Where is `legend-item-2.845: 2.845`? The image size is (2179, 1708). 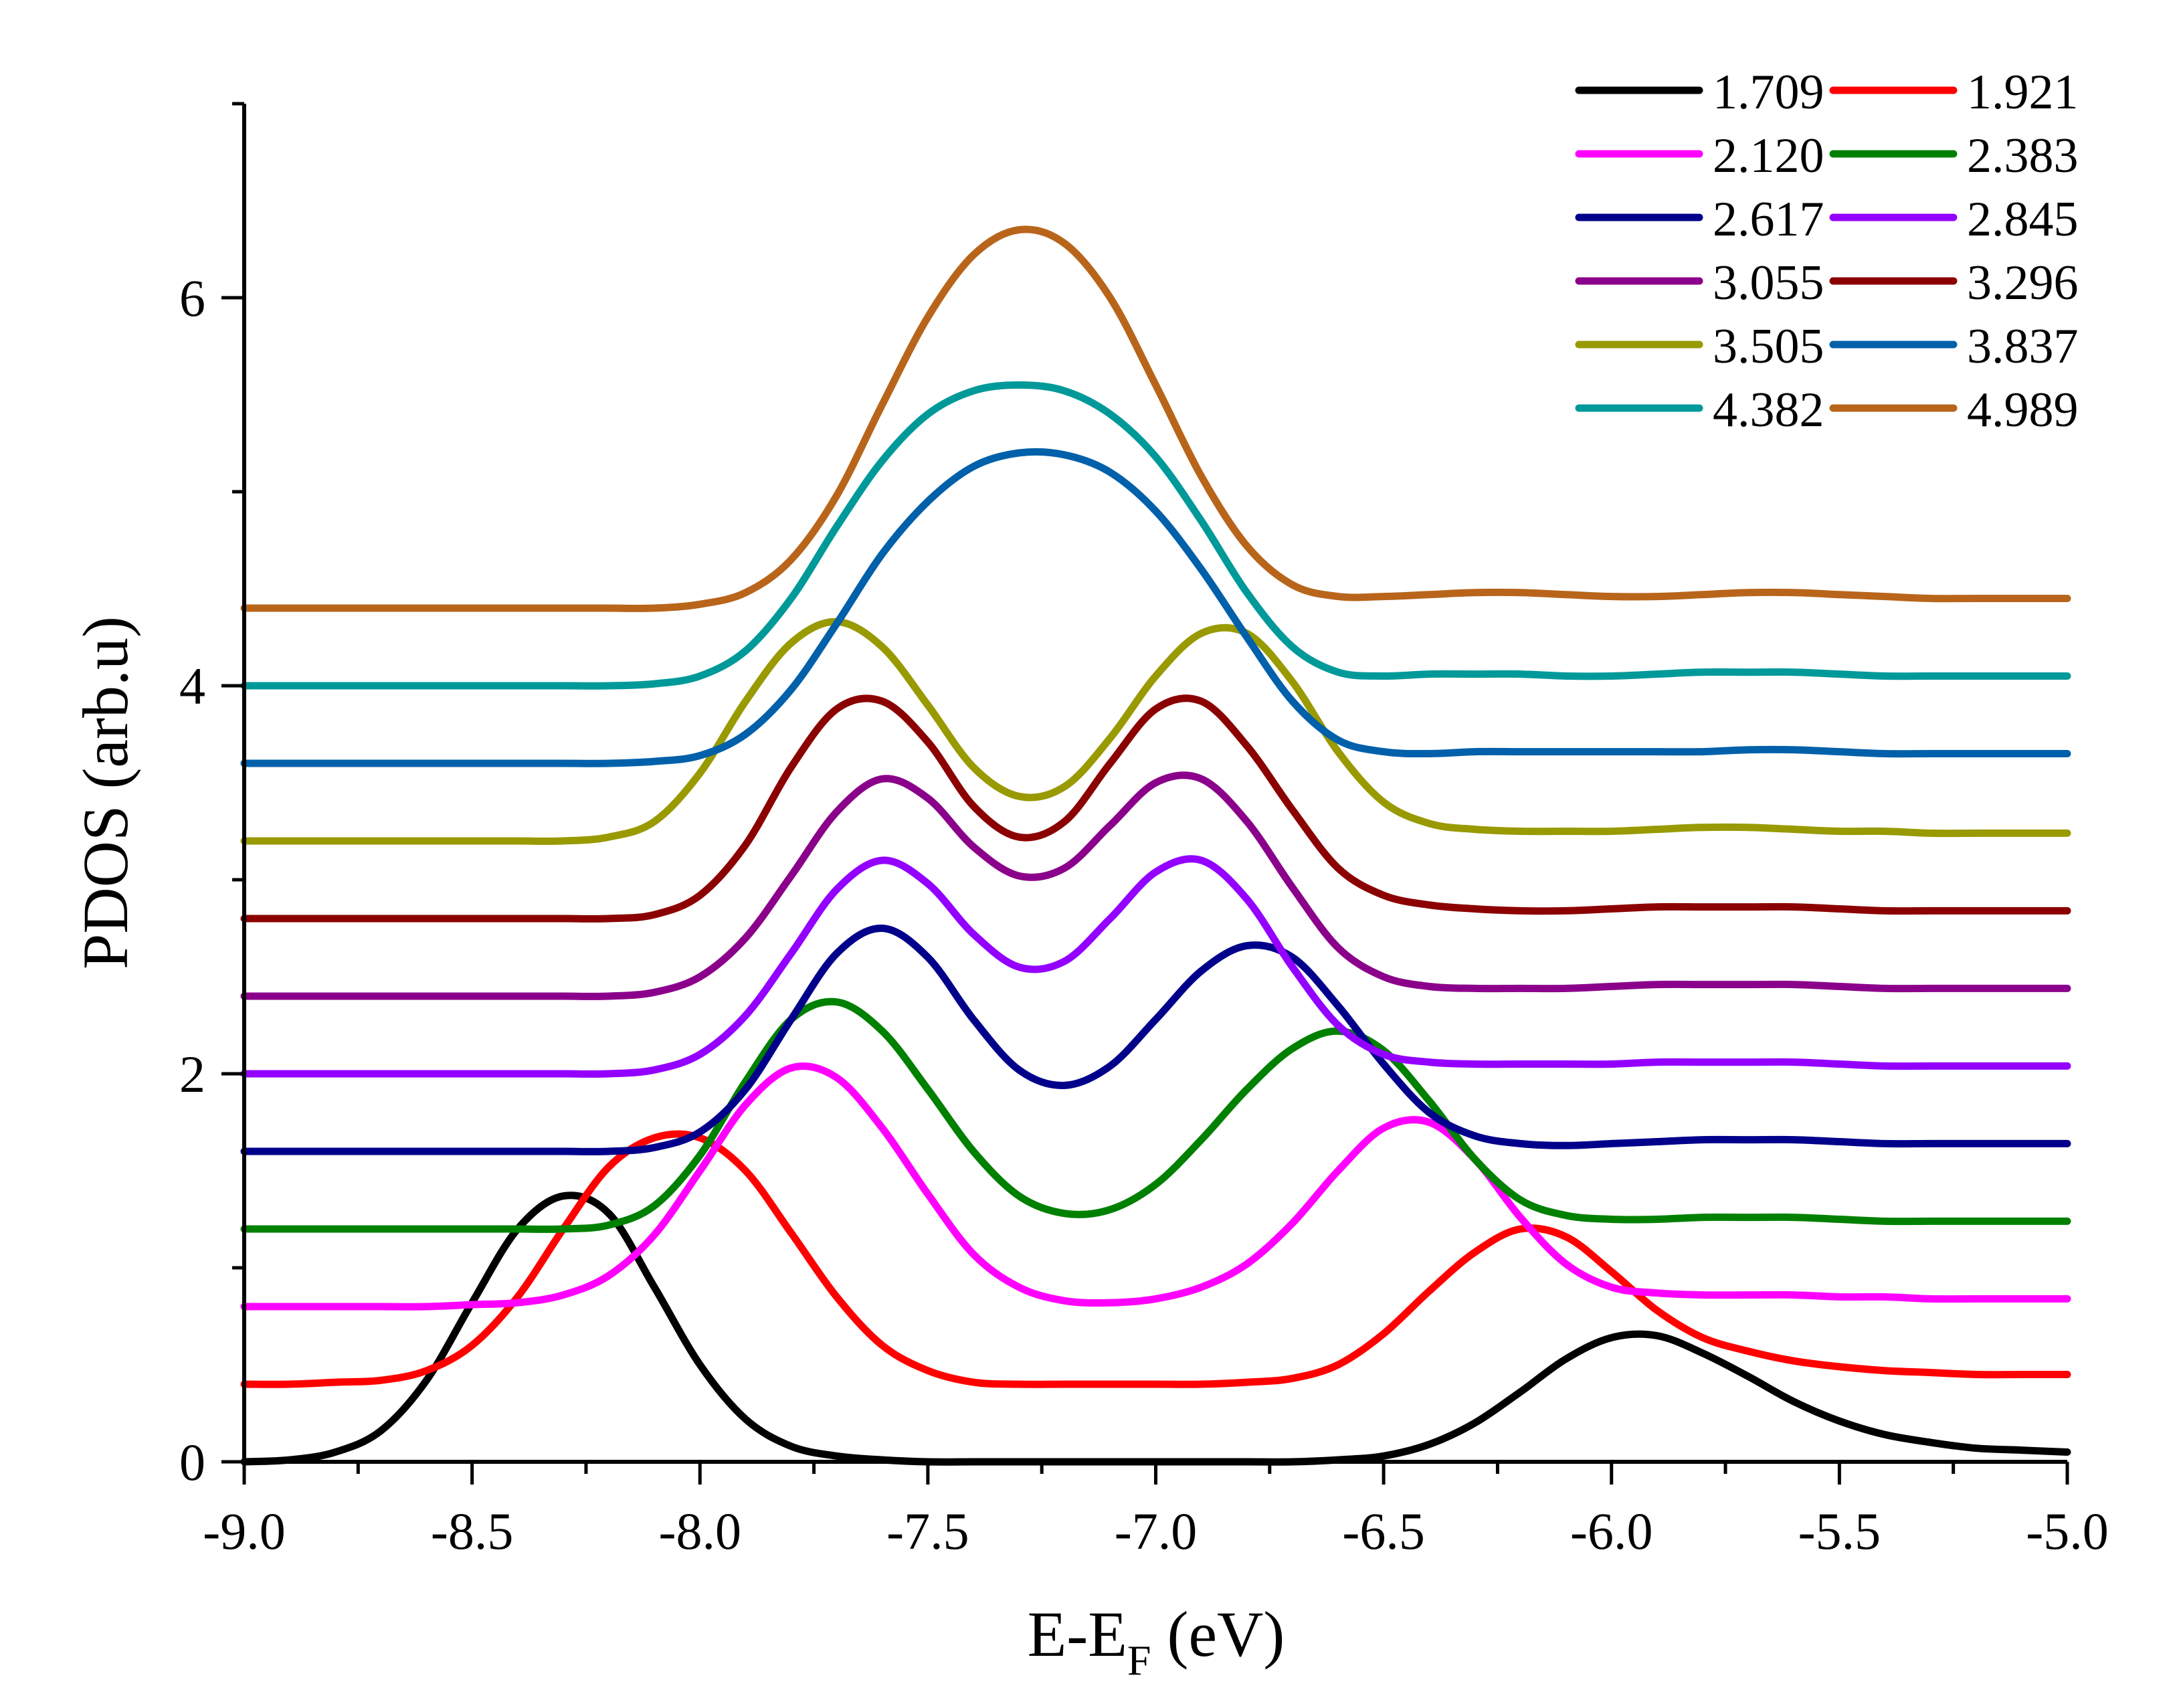 legend-item-2.845: 2.845 is located at coordinates (1954, 219).